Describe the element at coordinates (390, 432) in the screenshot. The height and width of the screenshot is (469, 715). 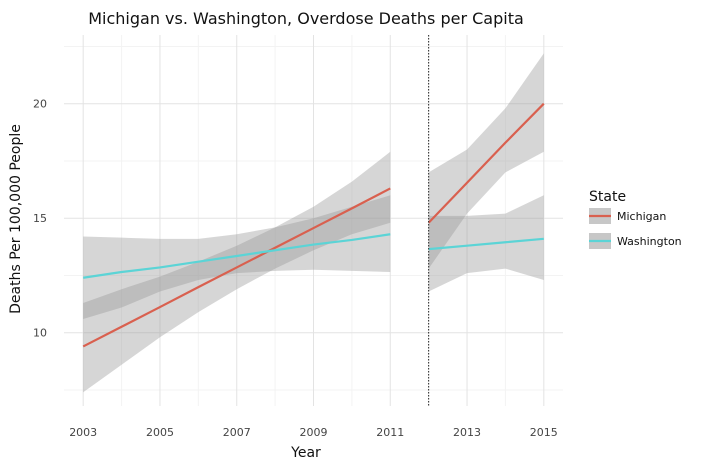
I see `x-tick-label: 2011` at that location.